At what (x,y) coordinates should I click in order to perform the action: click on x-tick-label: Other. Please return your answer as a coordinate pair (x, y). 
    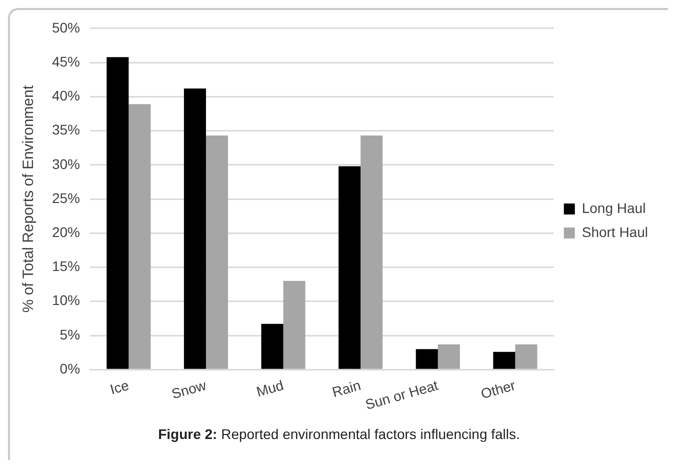
    Looking at the image, I should click on (498, 389).